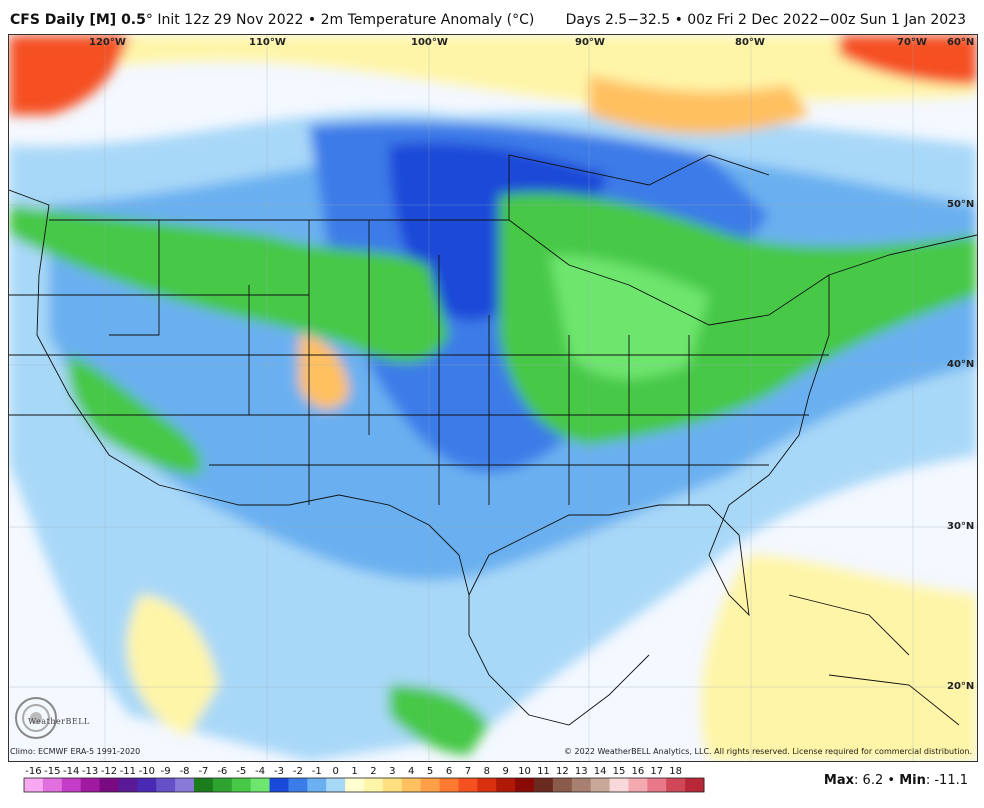  Describe the element at coordinates (279, 771) in the screenshot. I see `colorbar-tick-label: -3` at that location.